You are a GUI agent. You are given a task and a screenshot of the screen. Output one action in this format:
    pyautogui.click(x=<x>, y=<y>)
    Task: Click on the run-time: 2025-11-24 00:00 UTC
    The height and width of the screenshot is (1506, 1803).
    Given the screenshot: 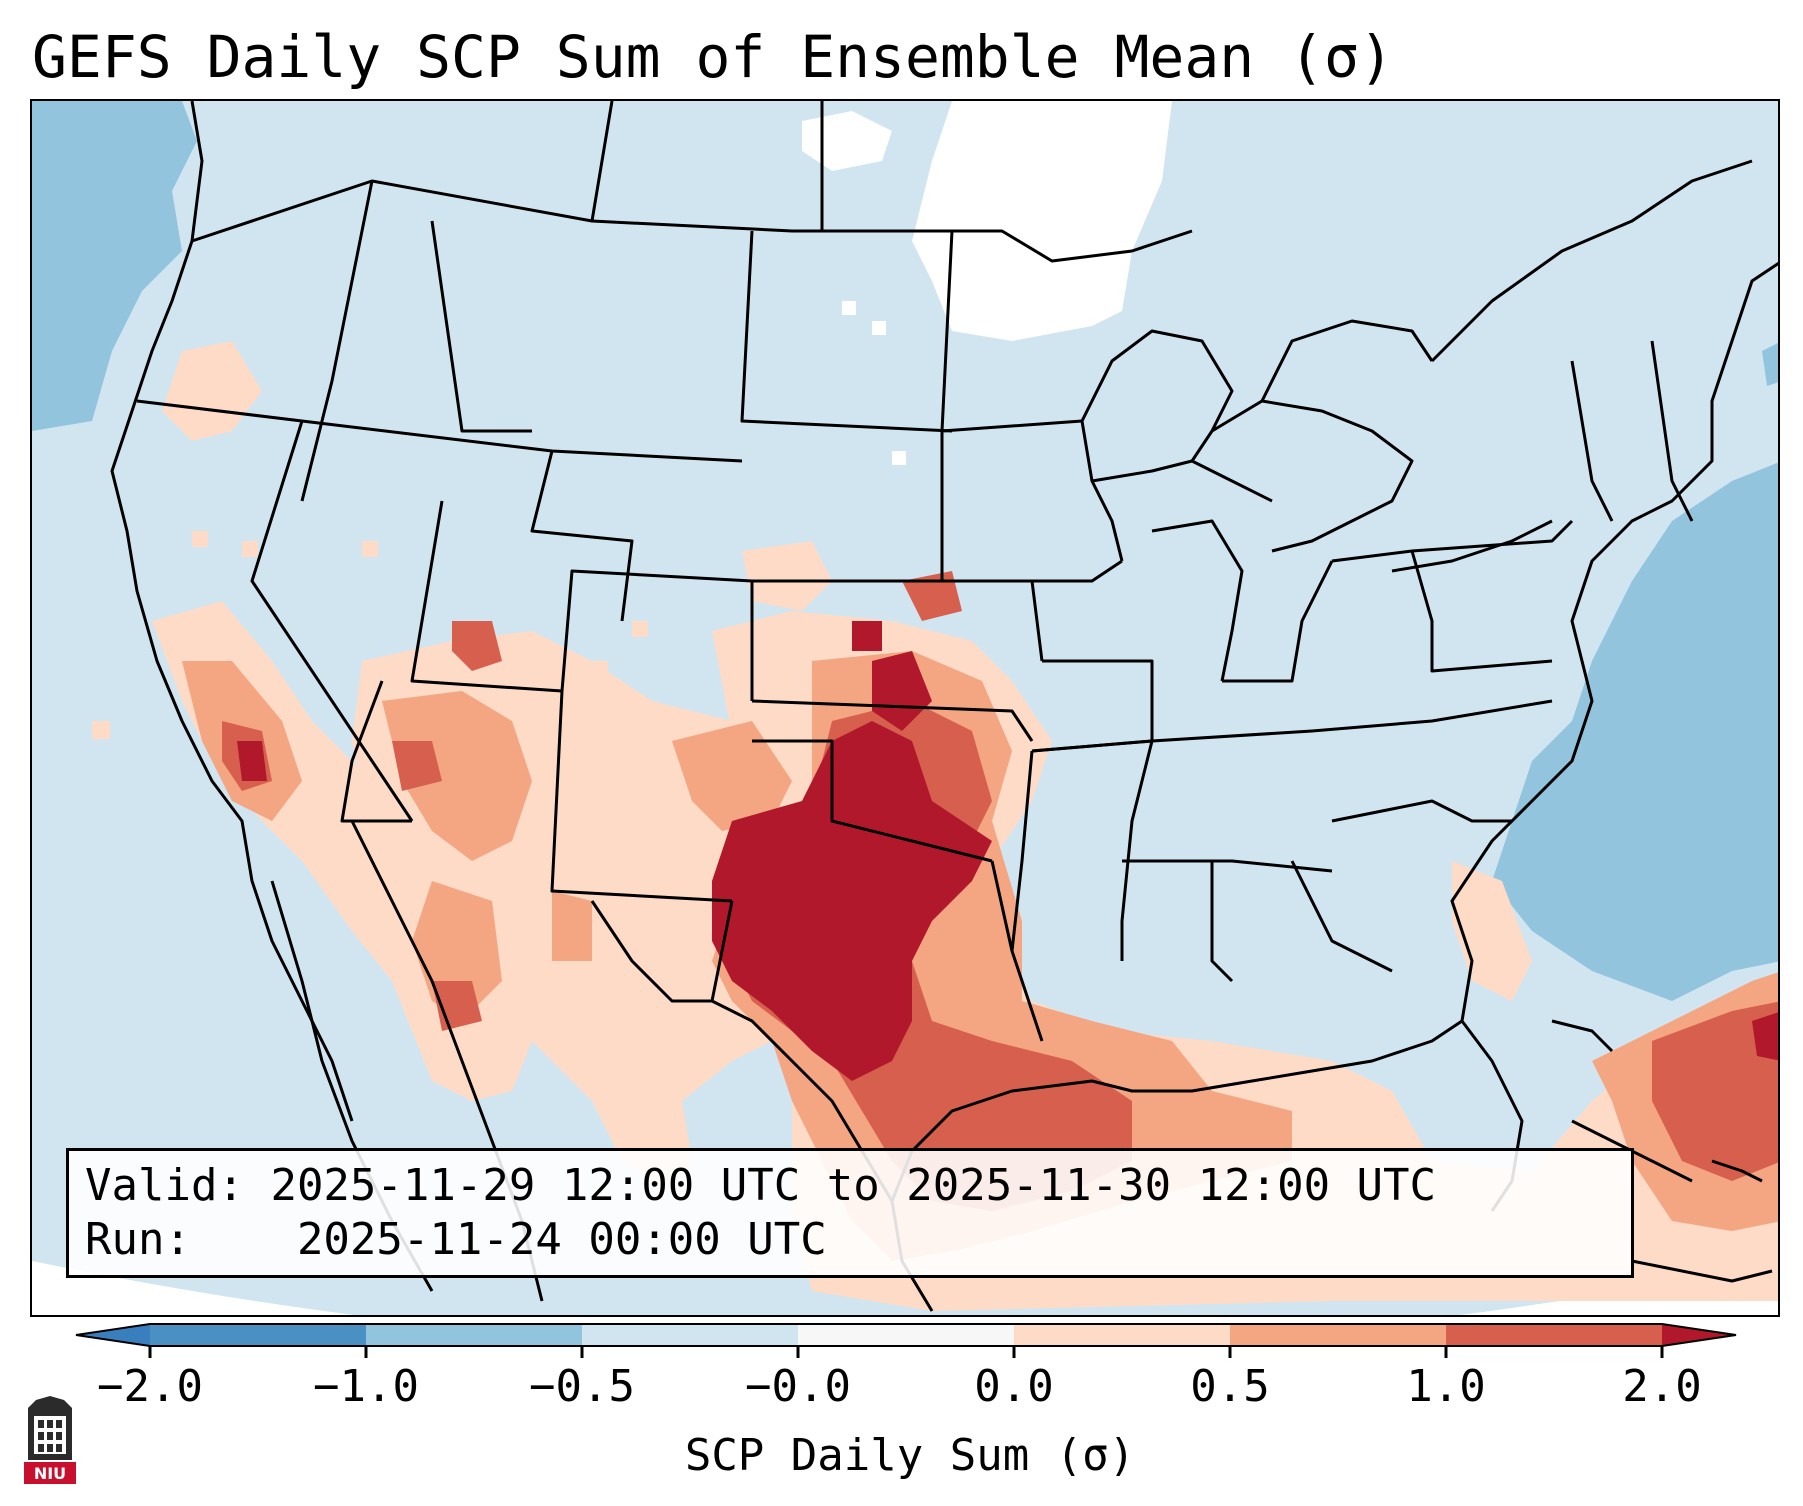 What is the action you would take?
    pyautogui.click(x=561, y=1239)
    